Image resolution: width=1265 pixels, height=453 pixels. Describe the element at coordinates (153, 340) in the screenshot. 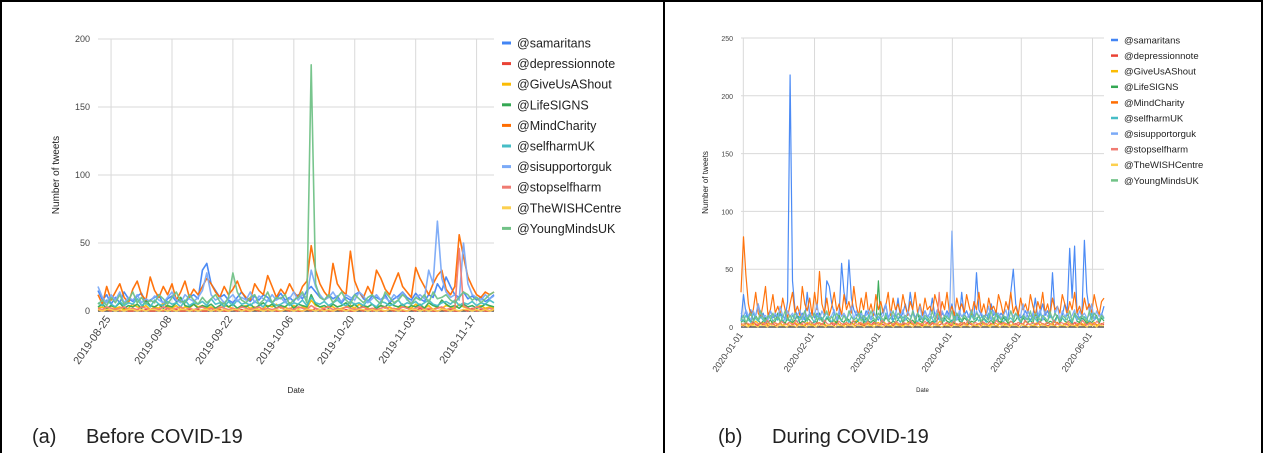

I see `x-tick-label: 2019-09-08` at that location.